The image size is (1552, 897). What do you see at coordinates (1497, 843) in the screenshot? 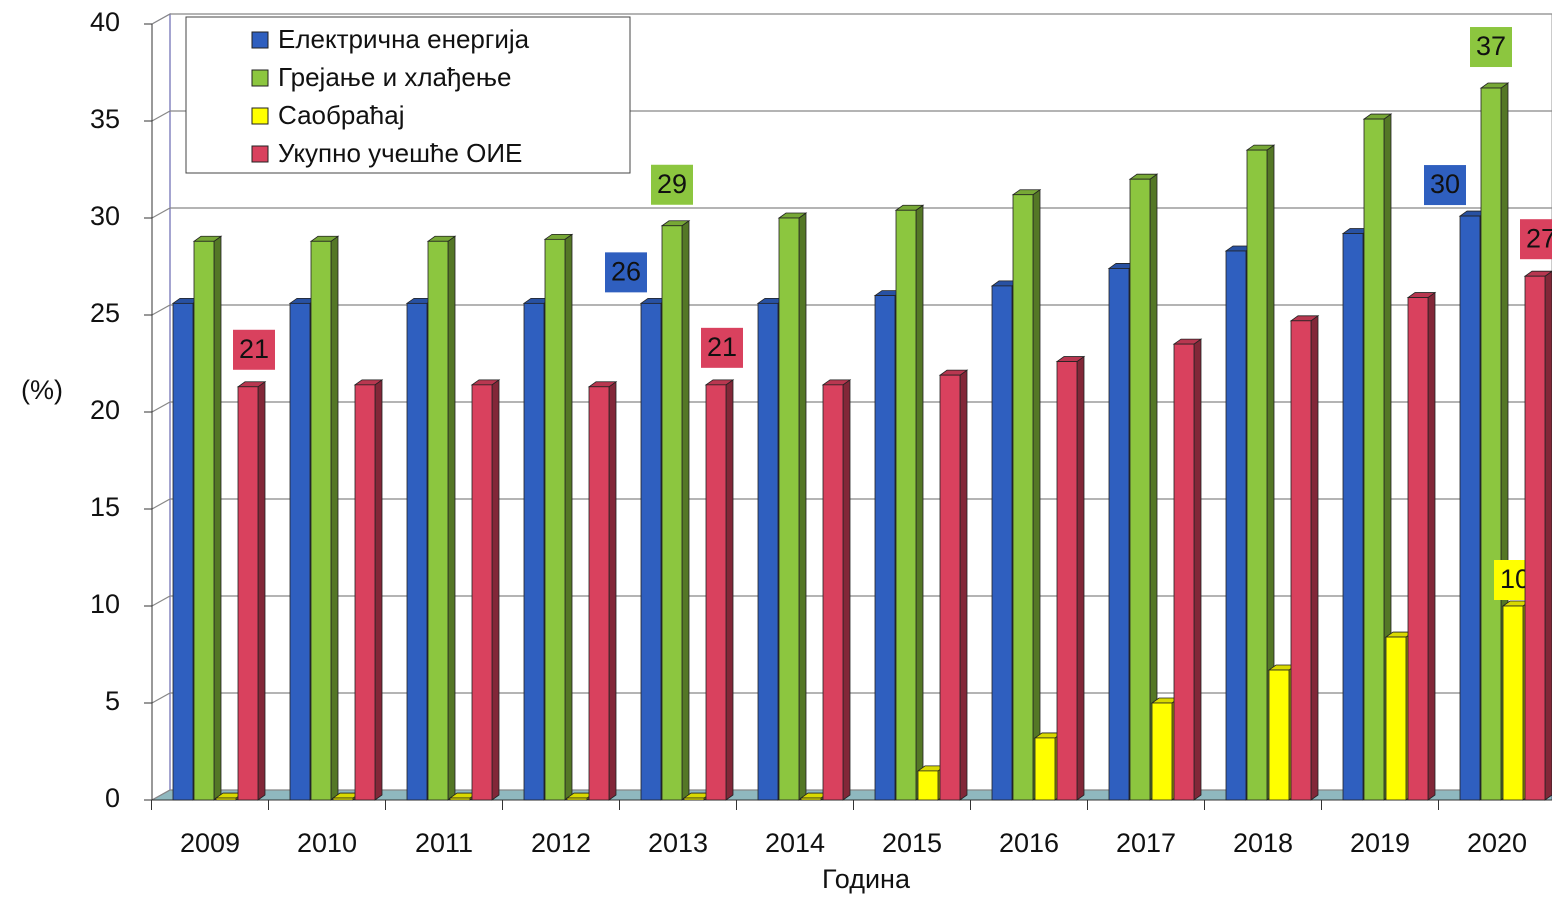
I see `x-tick-label: 2020` at bounding box center [1497, 843].